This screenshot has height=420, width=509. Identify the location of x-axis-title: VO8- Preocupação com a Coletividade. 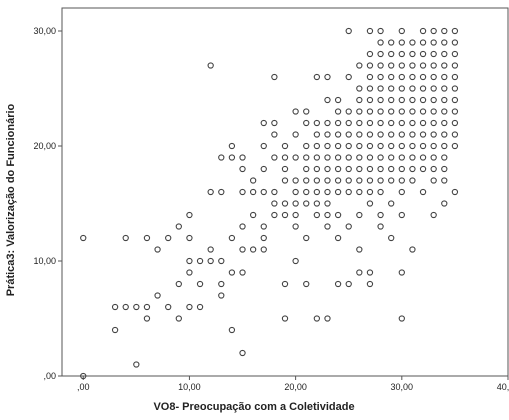
(253, 407).